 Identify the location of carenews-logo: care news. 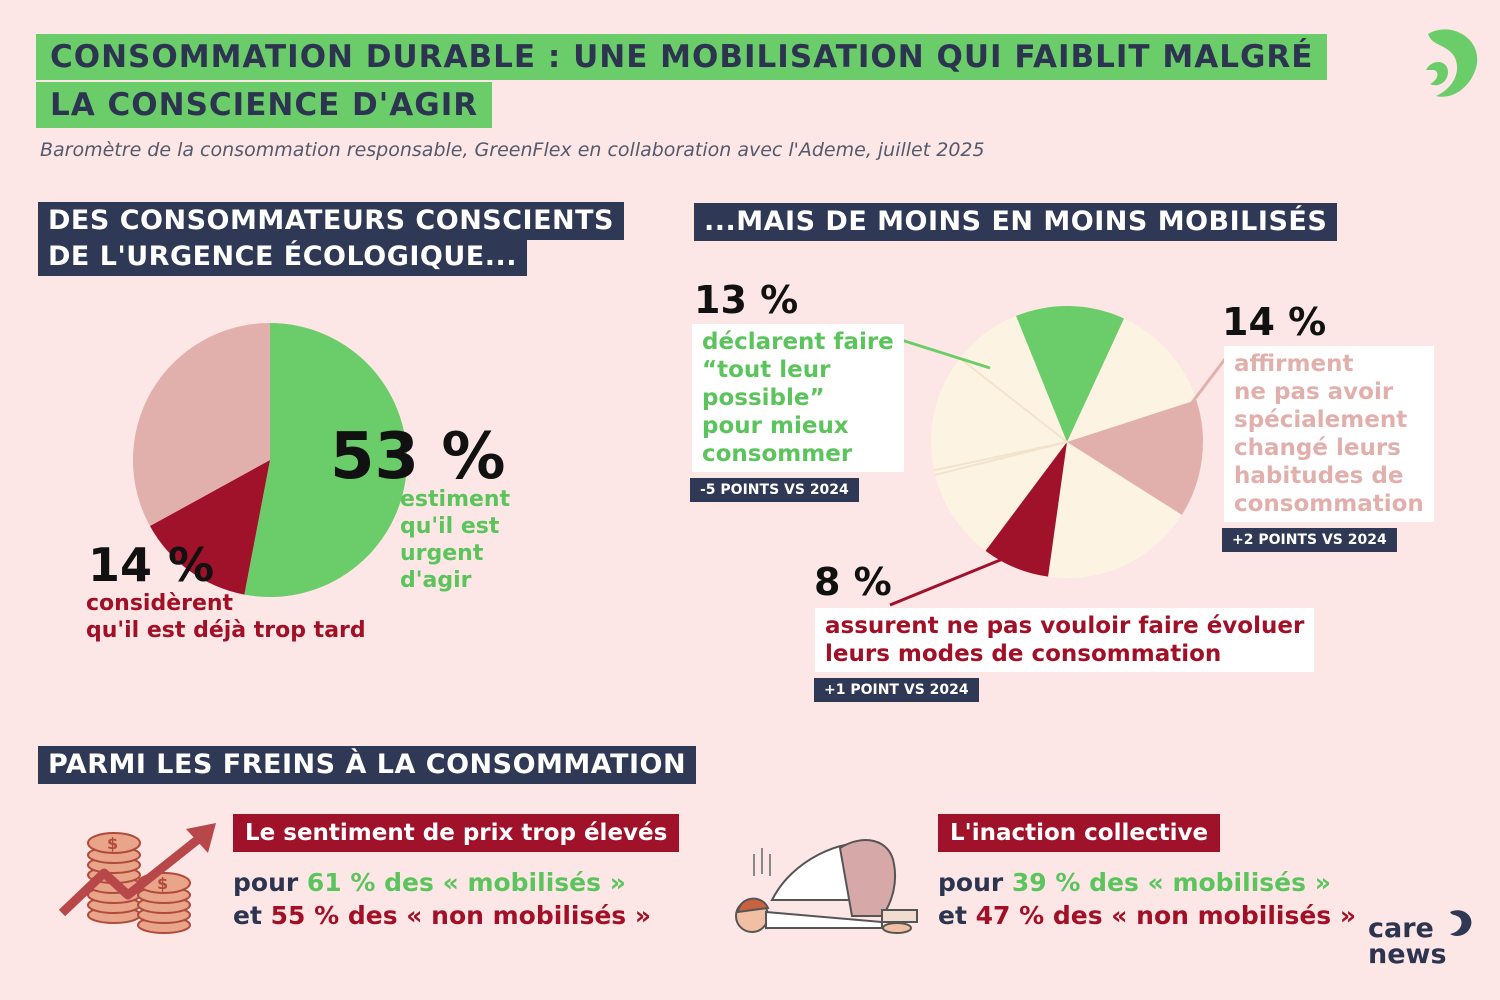
(1407, 941).